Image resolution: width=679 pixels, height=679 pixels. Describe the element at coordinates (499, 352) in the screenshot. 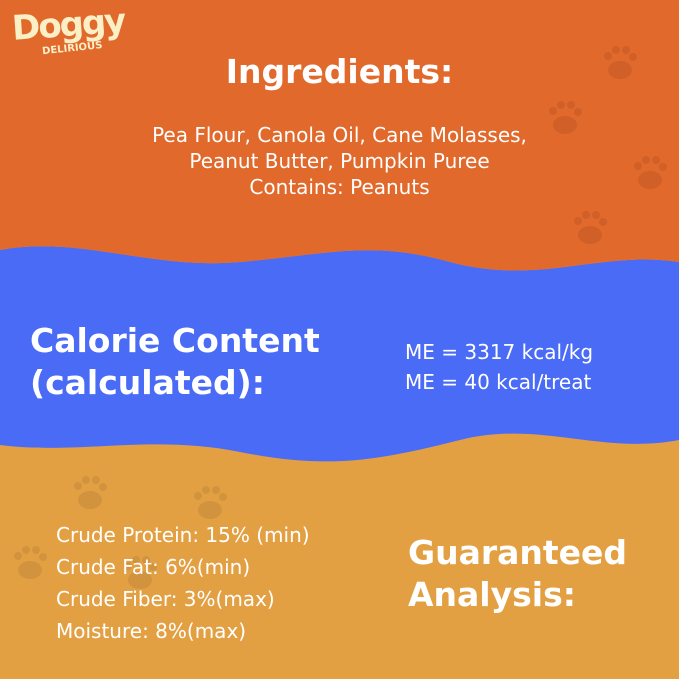

I see `calorie-per-kg: ME = 3317 kcal/kg` at that location.